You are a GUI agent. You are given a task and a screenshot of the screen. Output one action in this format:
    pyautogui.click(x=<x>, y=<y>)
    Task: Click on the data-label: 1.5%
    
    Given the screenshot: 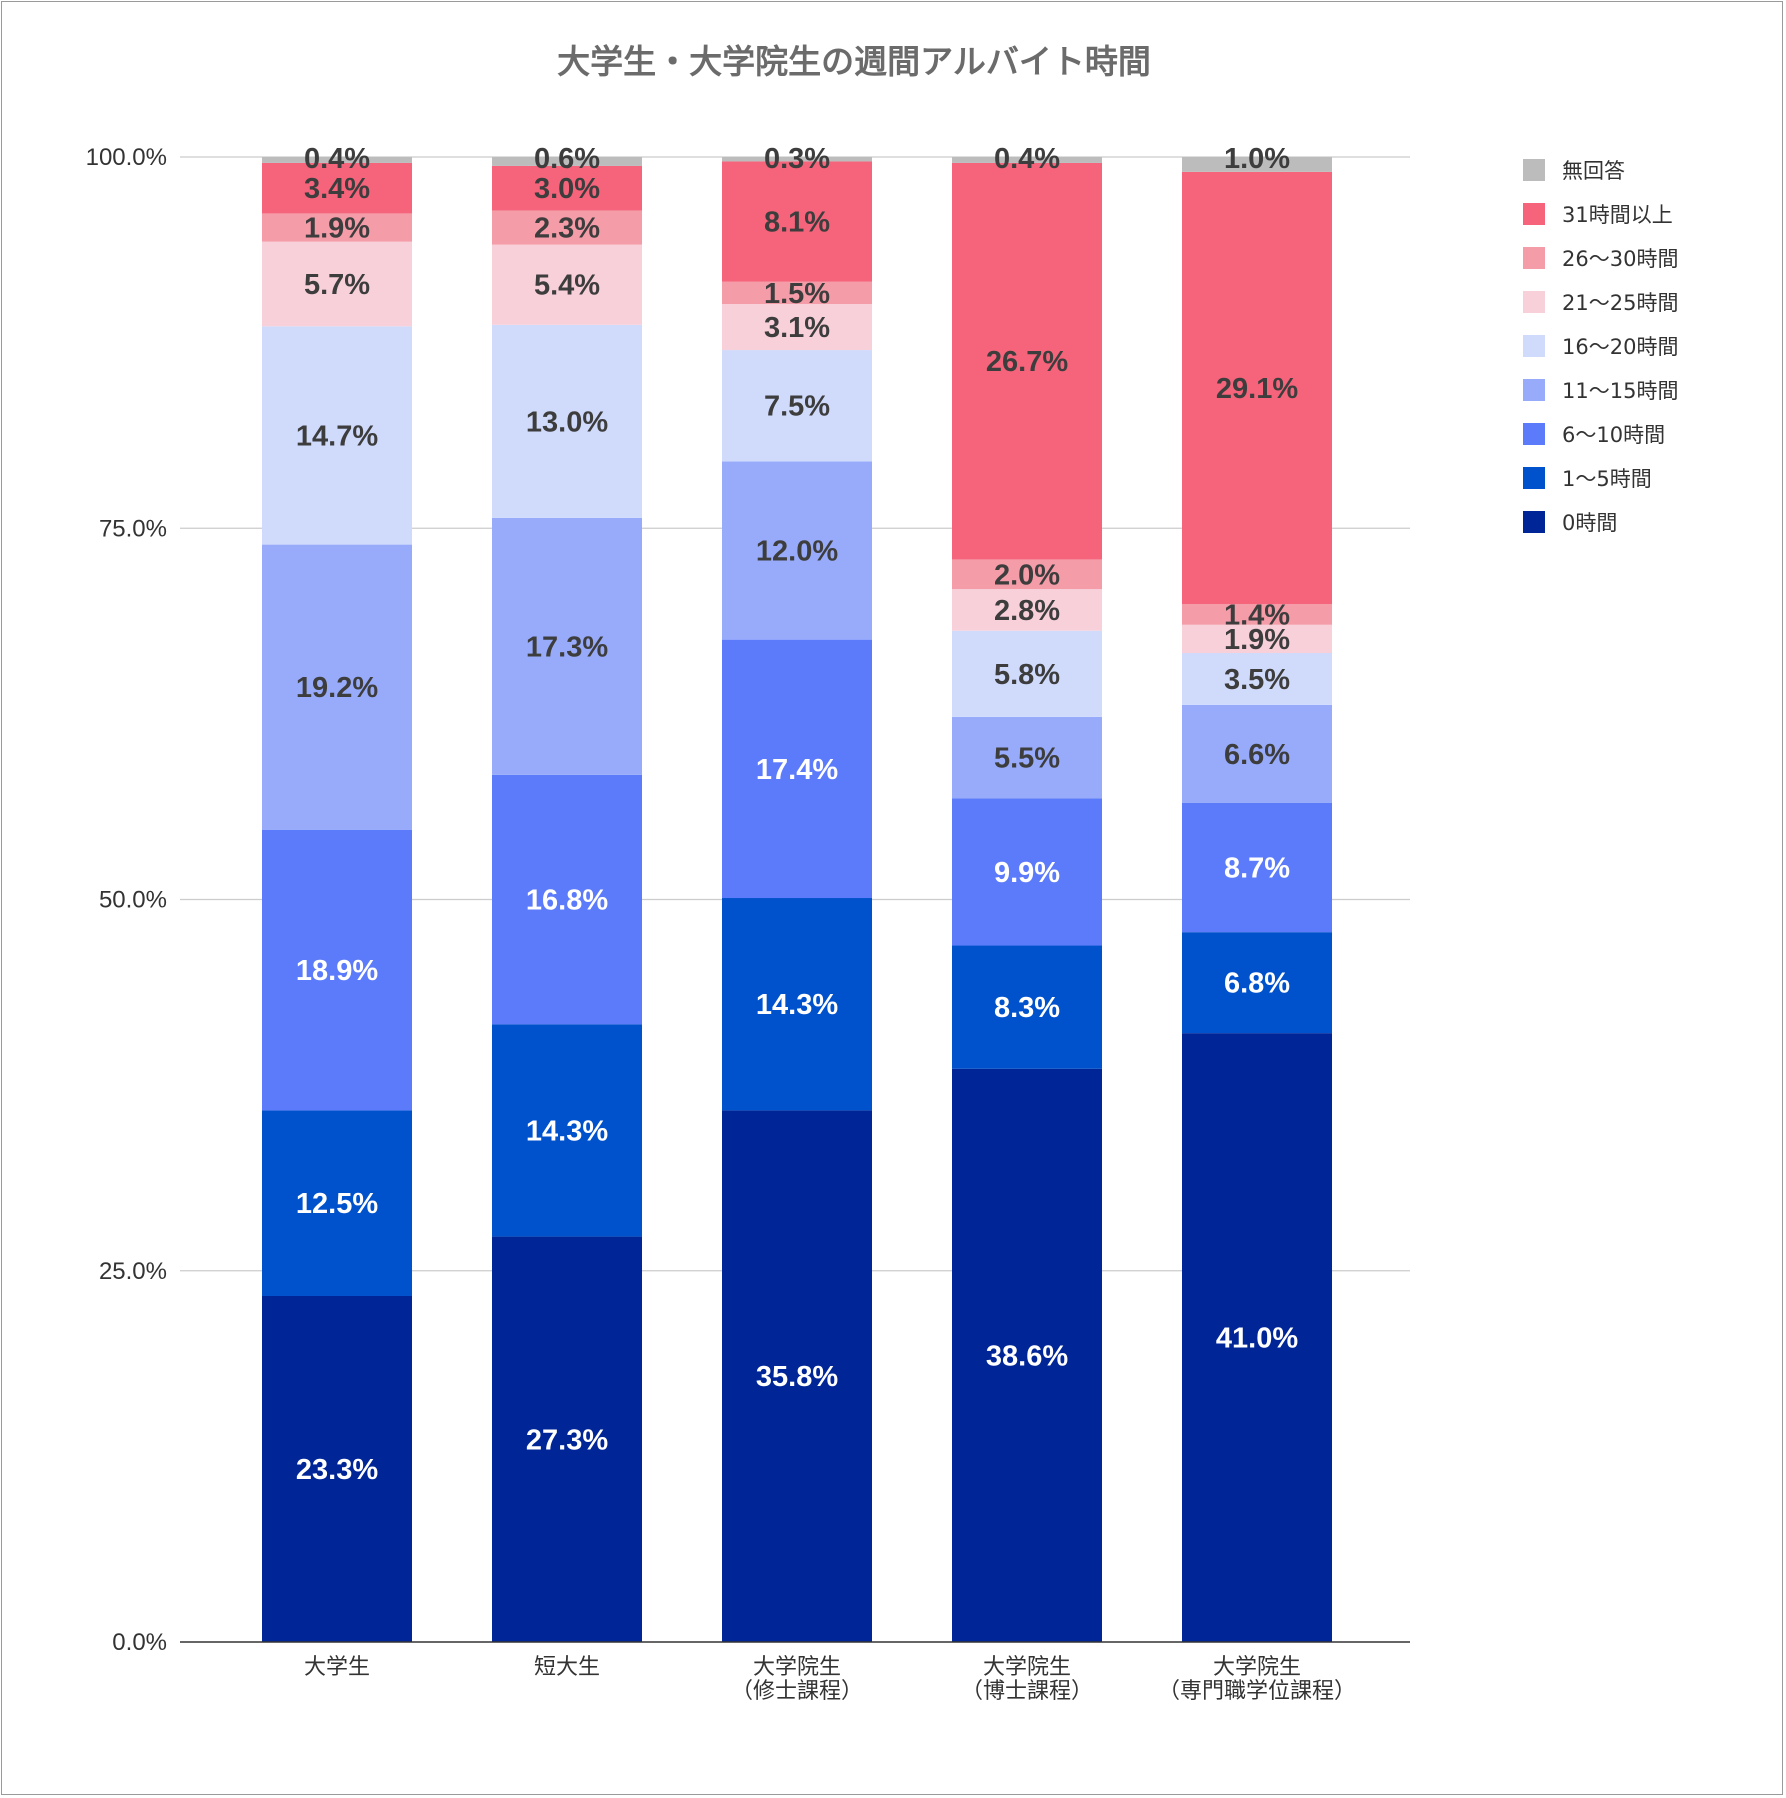 What is the action you would take?
    pyautogui.click(x=797, y=294)
    